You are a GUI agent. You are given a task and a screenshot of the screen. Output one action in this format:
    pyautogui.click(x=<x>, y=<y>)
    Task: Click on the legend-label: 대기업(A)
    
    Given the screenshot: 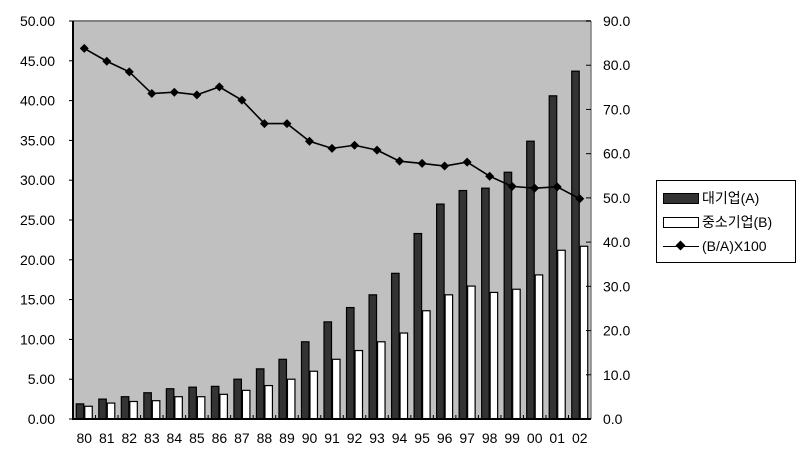 What is the action you would take?
    pyautogui.click(x=731, y=198)
    